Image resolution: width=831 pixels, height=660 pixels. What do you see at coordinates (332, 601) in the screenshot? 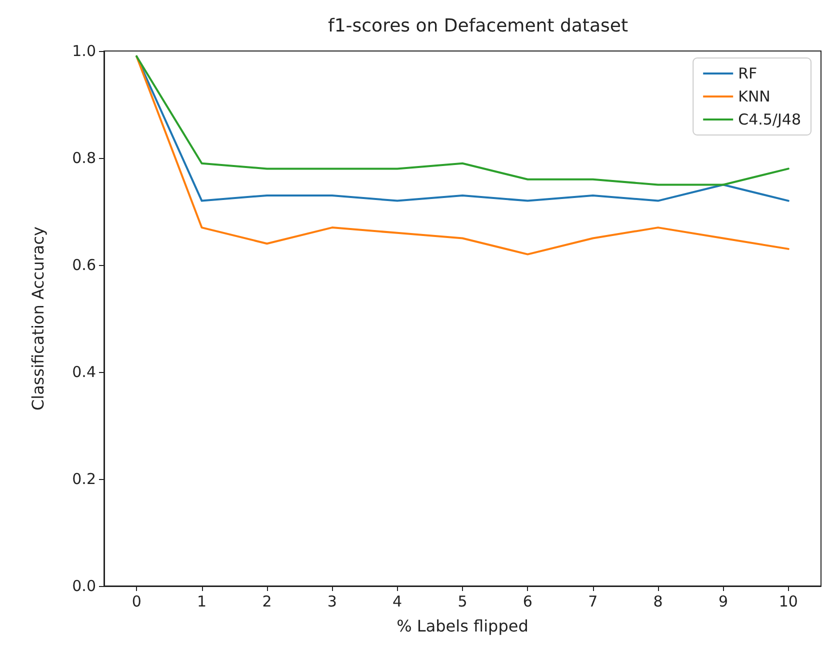
I see `x-tick-label: 3` at bounding box center [332, 601].